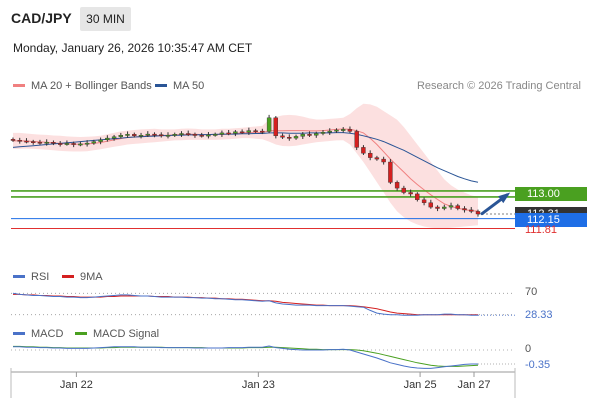 The image size is (590, 400). I want to click on legend-macd-signal-label: MACD Signal, so click(126, 334).